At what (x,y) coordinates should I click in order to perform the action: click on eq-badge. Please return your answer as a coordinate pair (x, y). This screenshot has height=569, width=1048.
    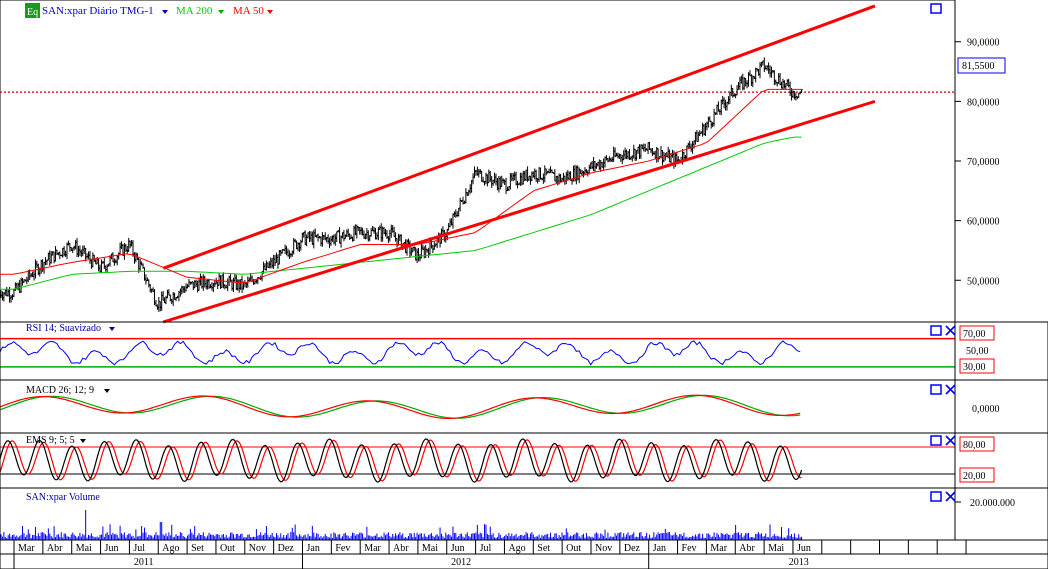
    Looking at the image, I should click on (32, 10).